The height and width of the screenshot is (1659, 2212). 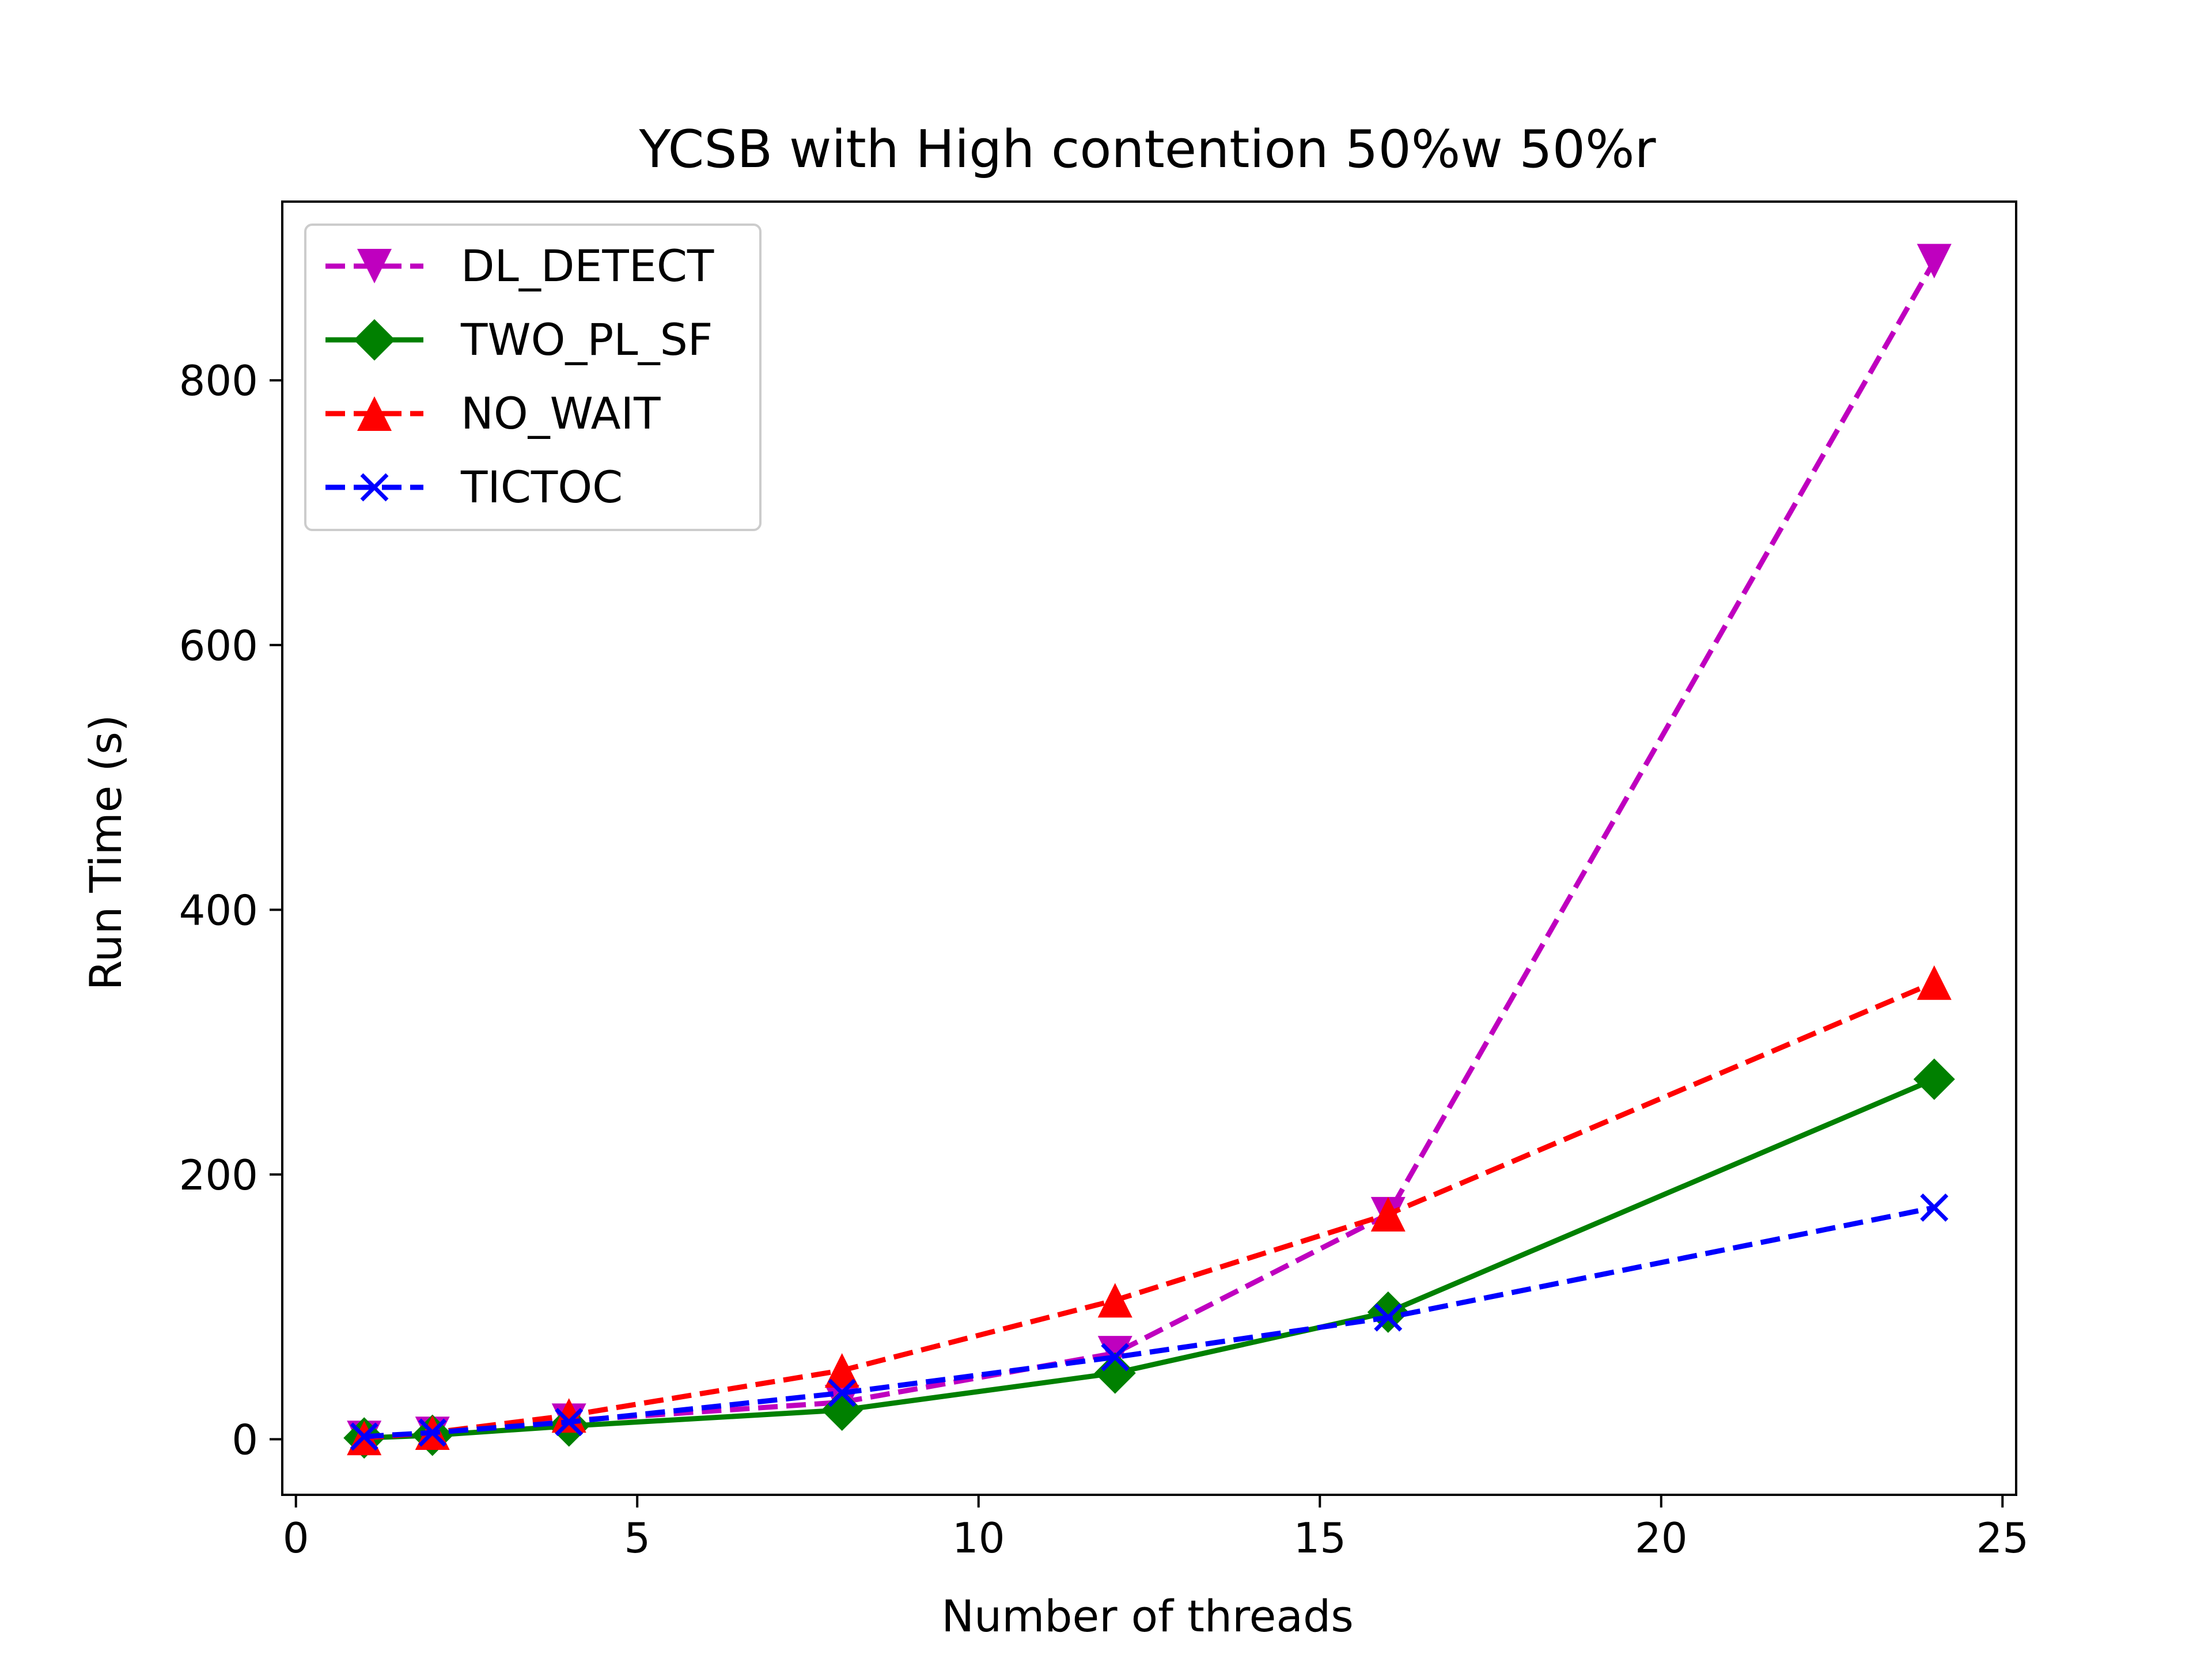 I want to click on x-tick-label: 20, so click(x=1661, y=1538).